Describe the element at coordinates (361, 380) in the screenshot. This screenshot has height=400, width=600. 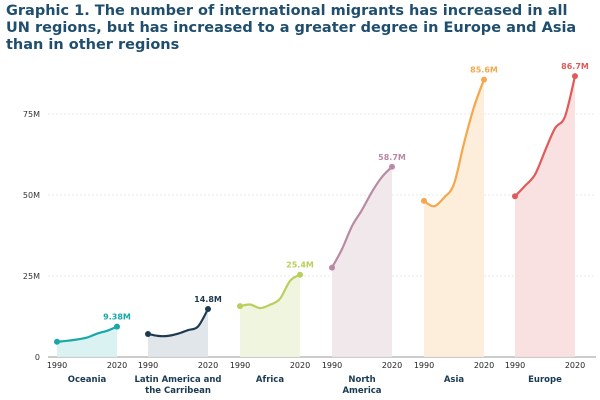
I see `group-label: North` at that location.